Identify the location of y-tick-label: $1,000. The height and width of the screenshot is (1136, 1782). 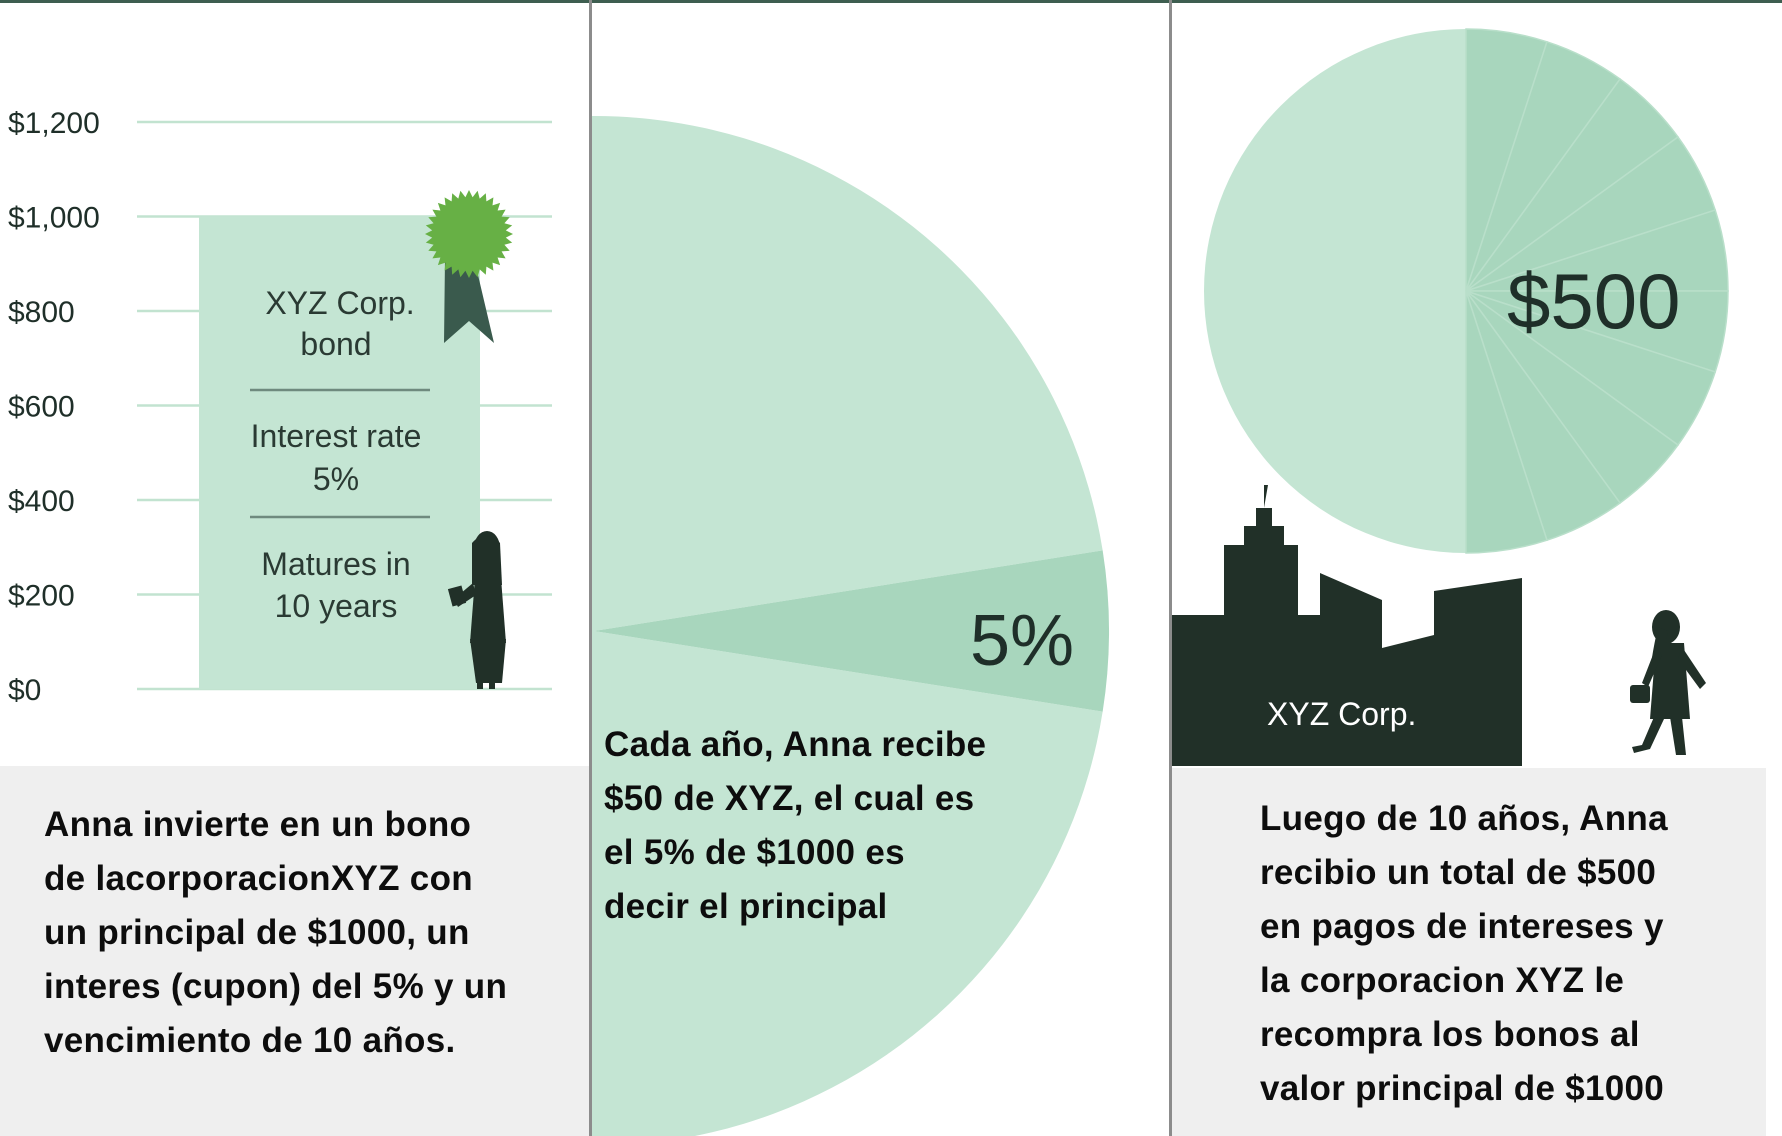
(54, 218).